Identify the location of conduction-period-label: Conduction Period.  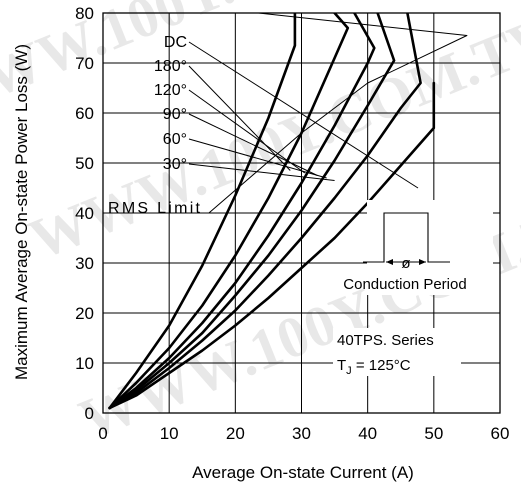
(404, 284).